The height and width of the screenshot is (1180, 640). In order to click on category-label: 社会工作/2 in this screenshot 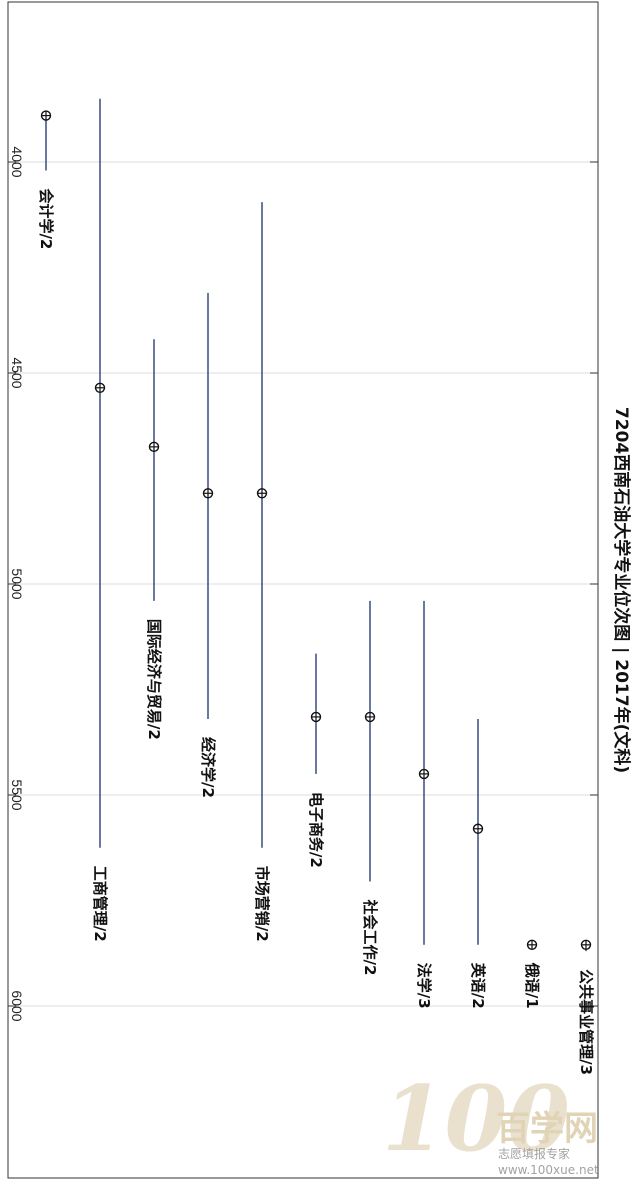, I will do `click(370, 937)`.